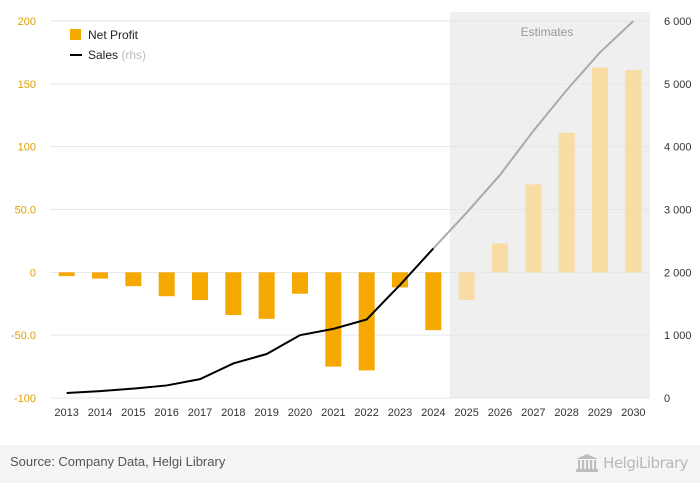  Describe the element at coordinates (678, 148) in the screenshot. I see `right-tick-label: 4 000` at that location.